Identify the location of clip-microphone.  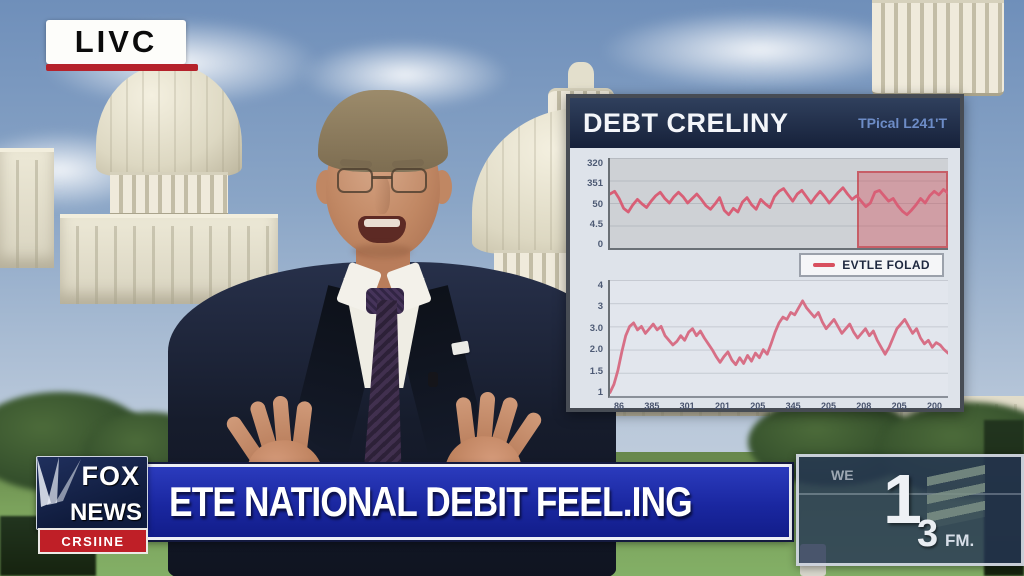
(433, 379).